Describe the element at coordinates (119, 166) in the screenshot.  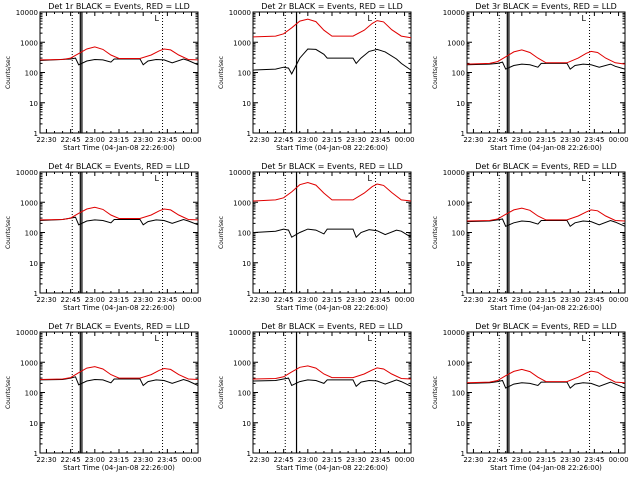
I see `panel-title: Det 4r BLACK = Events, RED = LLD` at that location.